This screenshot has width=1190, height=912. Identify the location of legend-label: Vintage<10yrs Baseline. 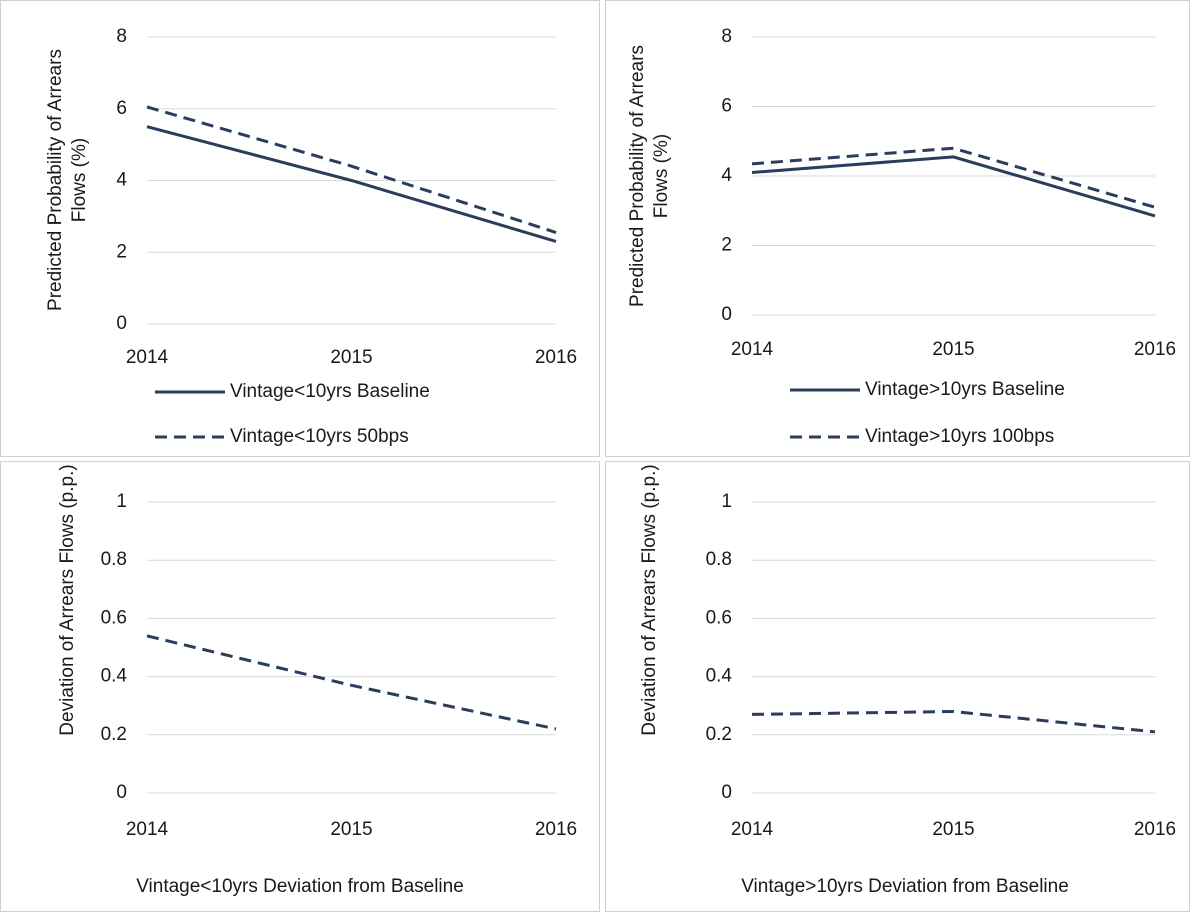
(330, 391).